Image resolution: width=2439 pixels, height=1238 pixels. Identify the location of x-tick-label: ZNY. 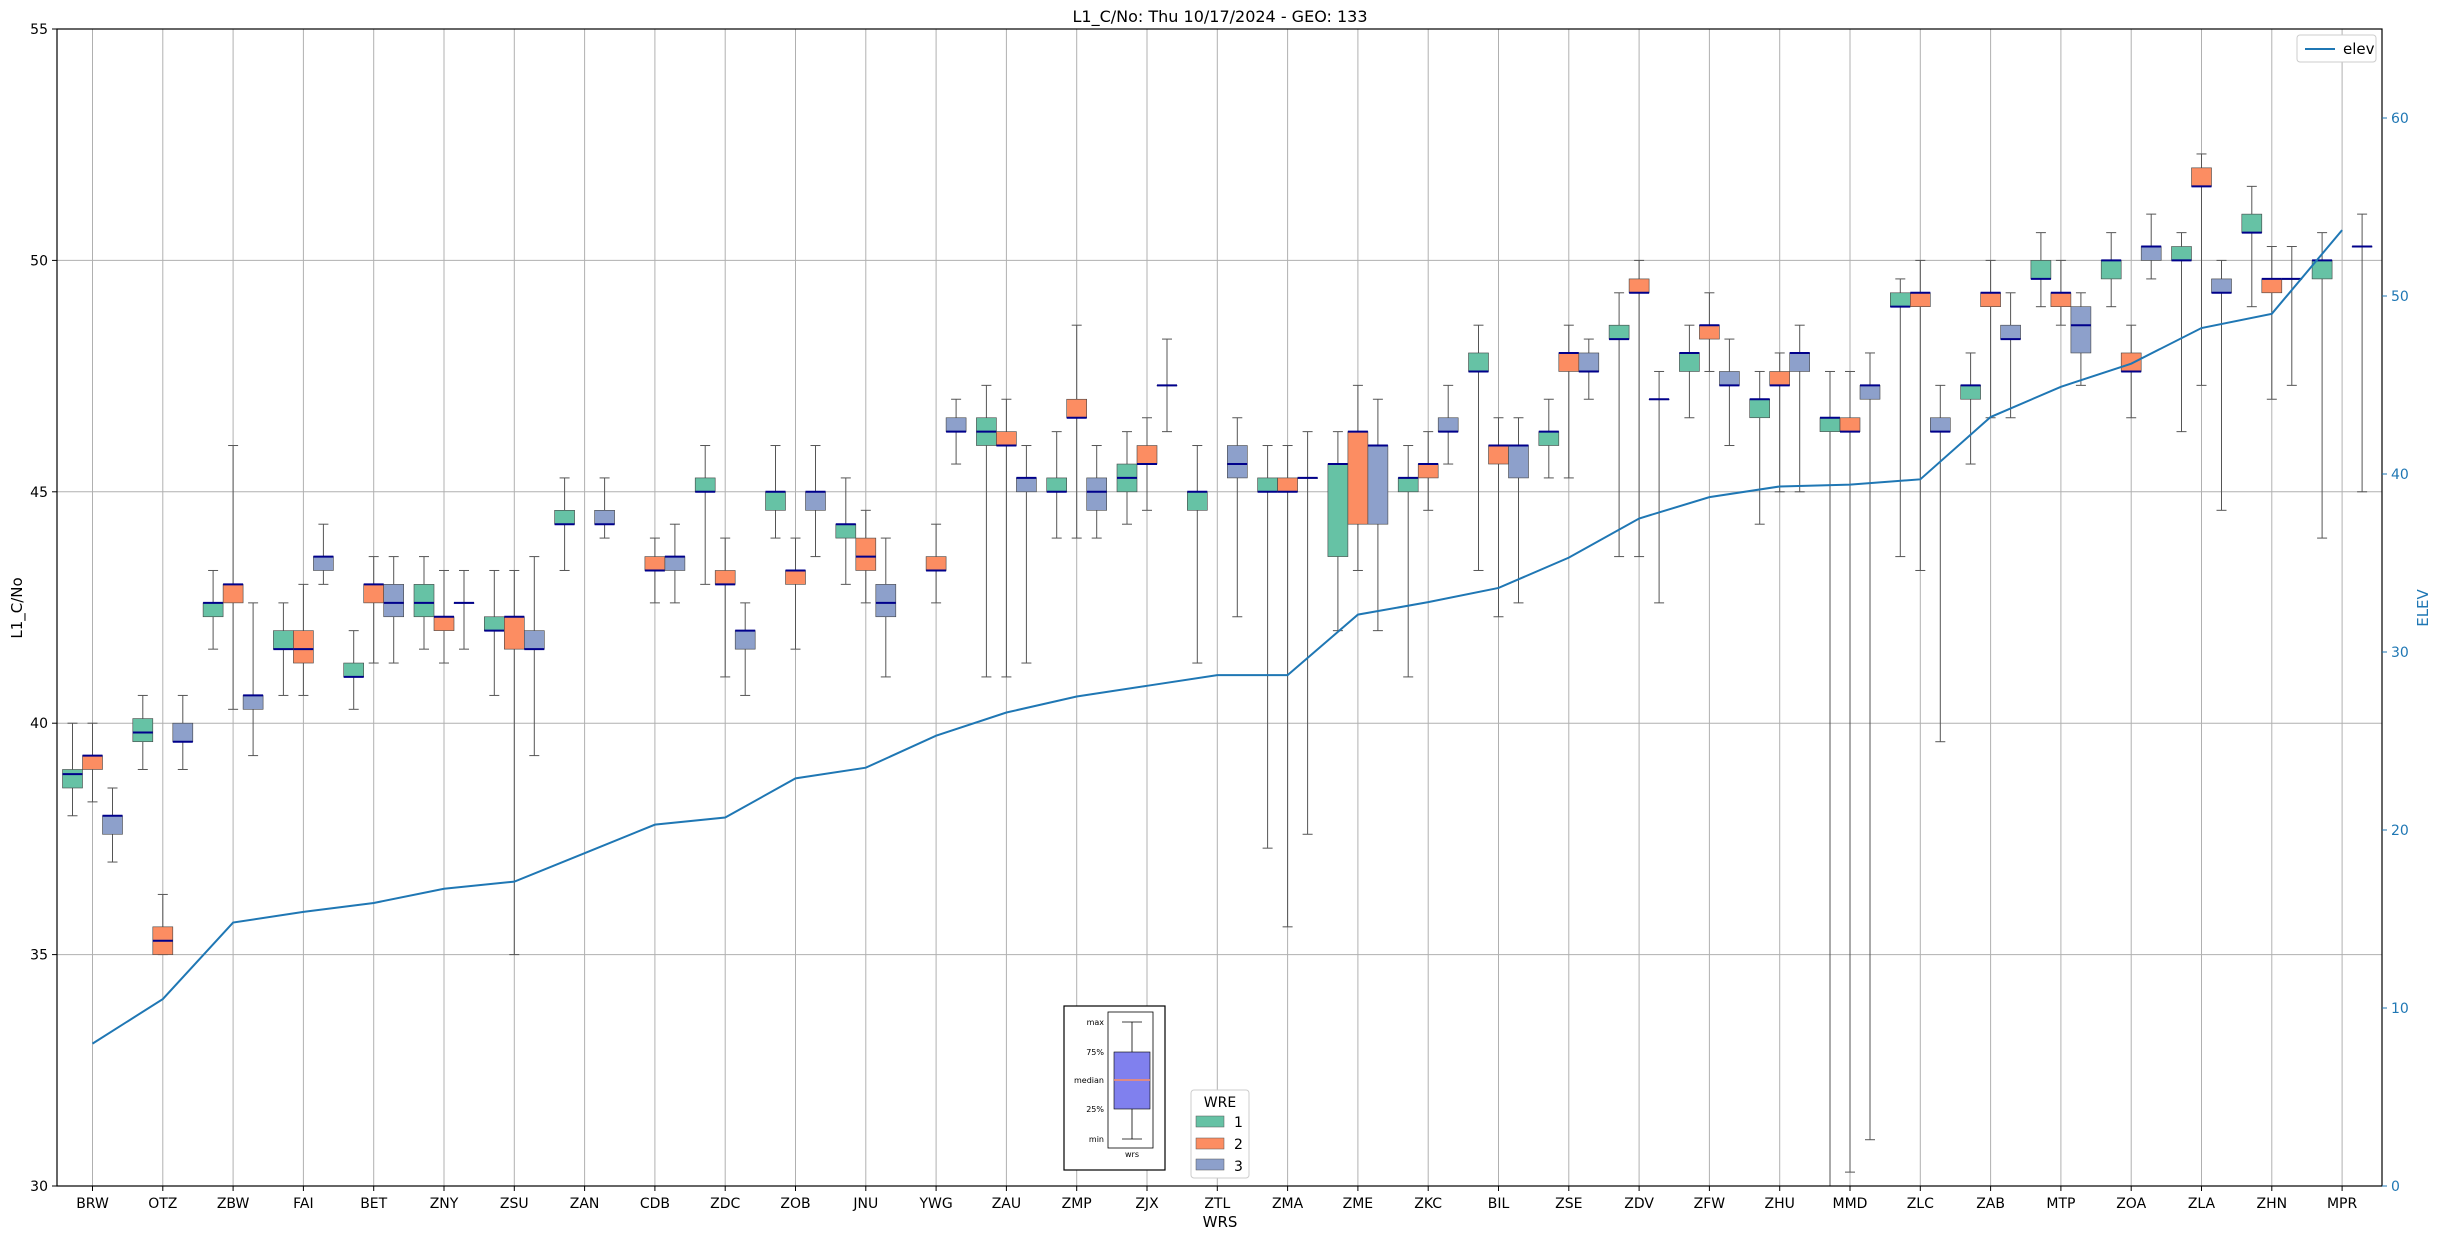
(444, 1204).